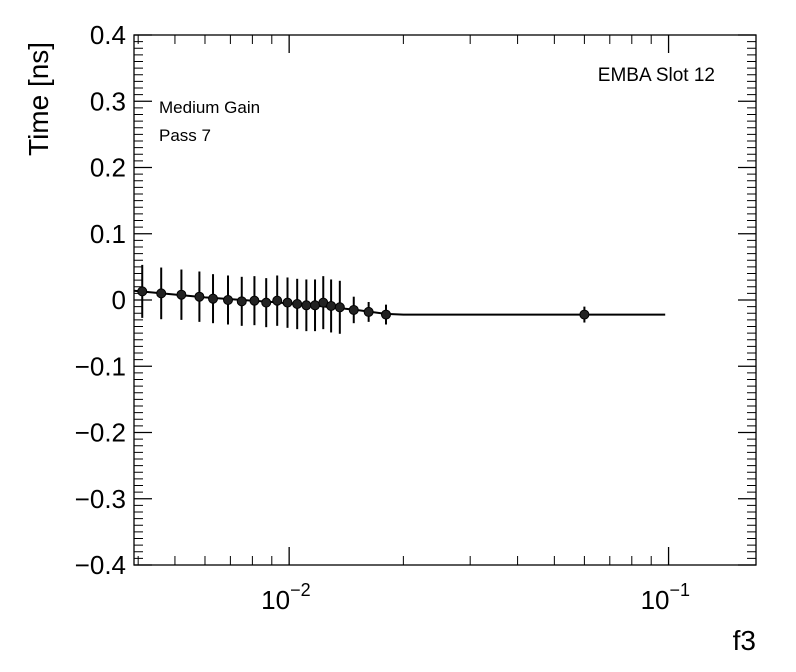 This screenshot has width=796, height=672. I want to click on y-tick-label: 0.3, so click(108, 101).